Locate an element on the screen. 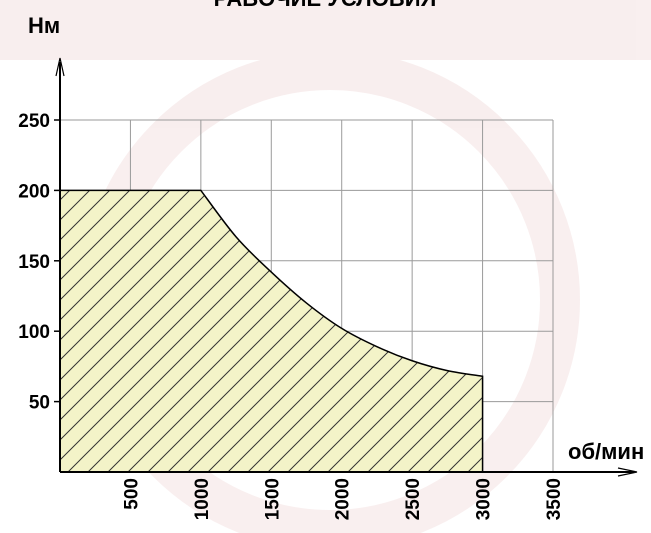  y-tick-label-250: 250 is located at coordinates (34, 121).